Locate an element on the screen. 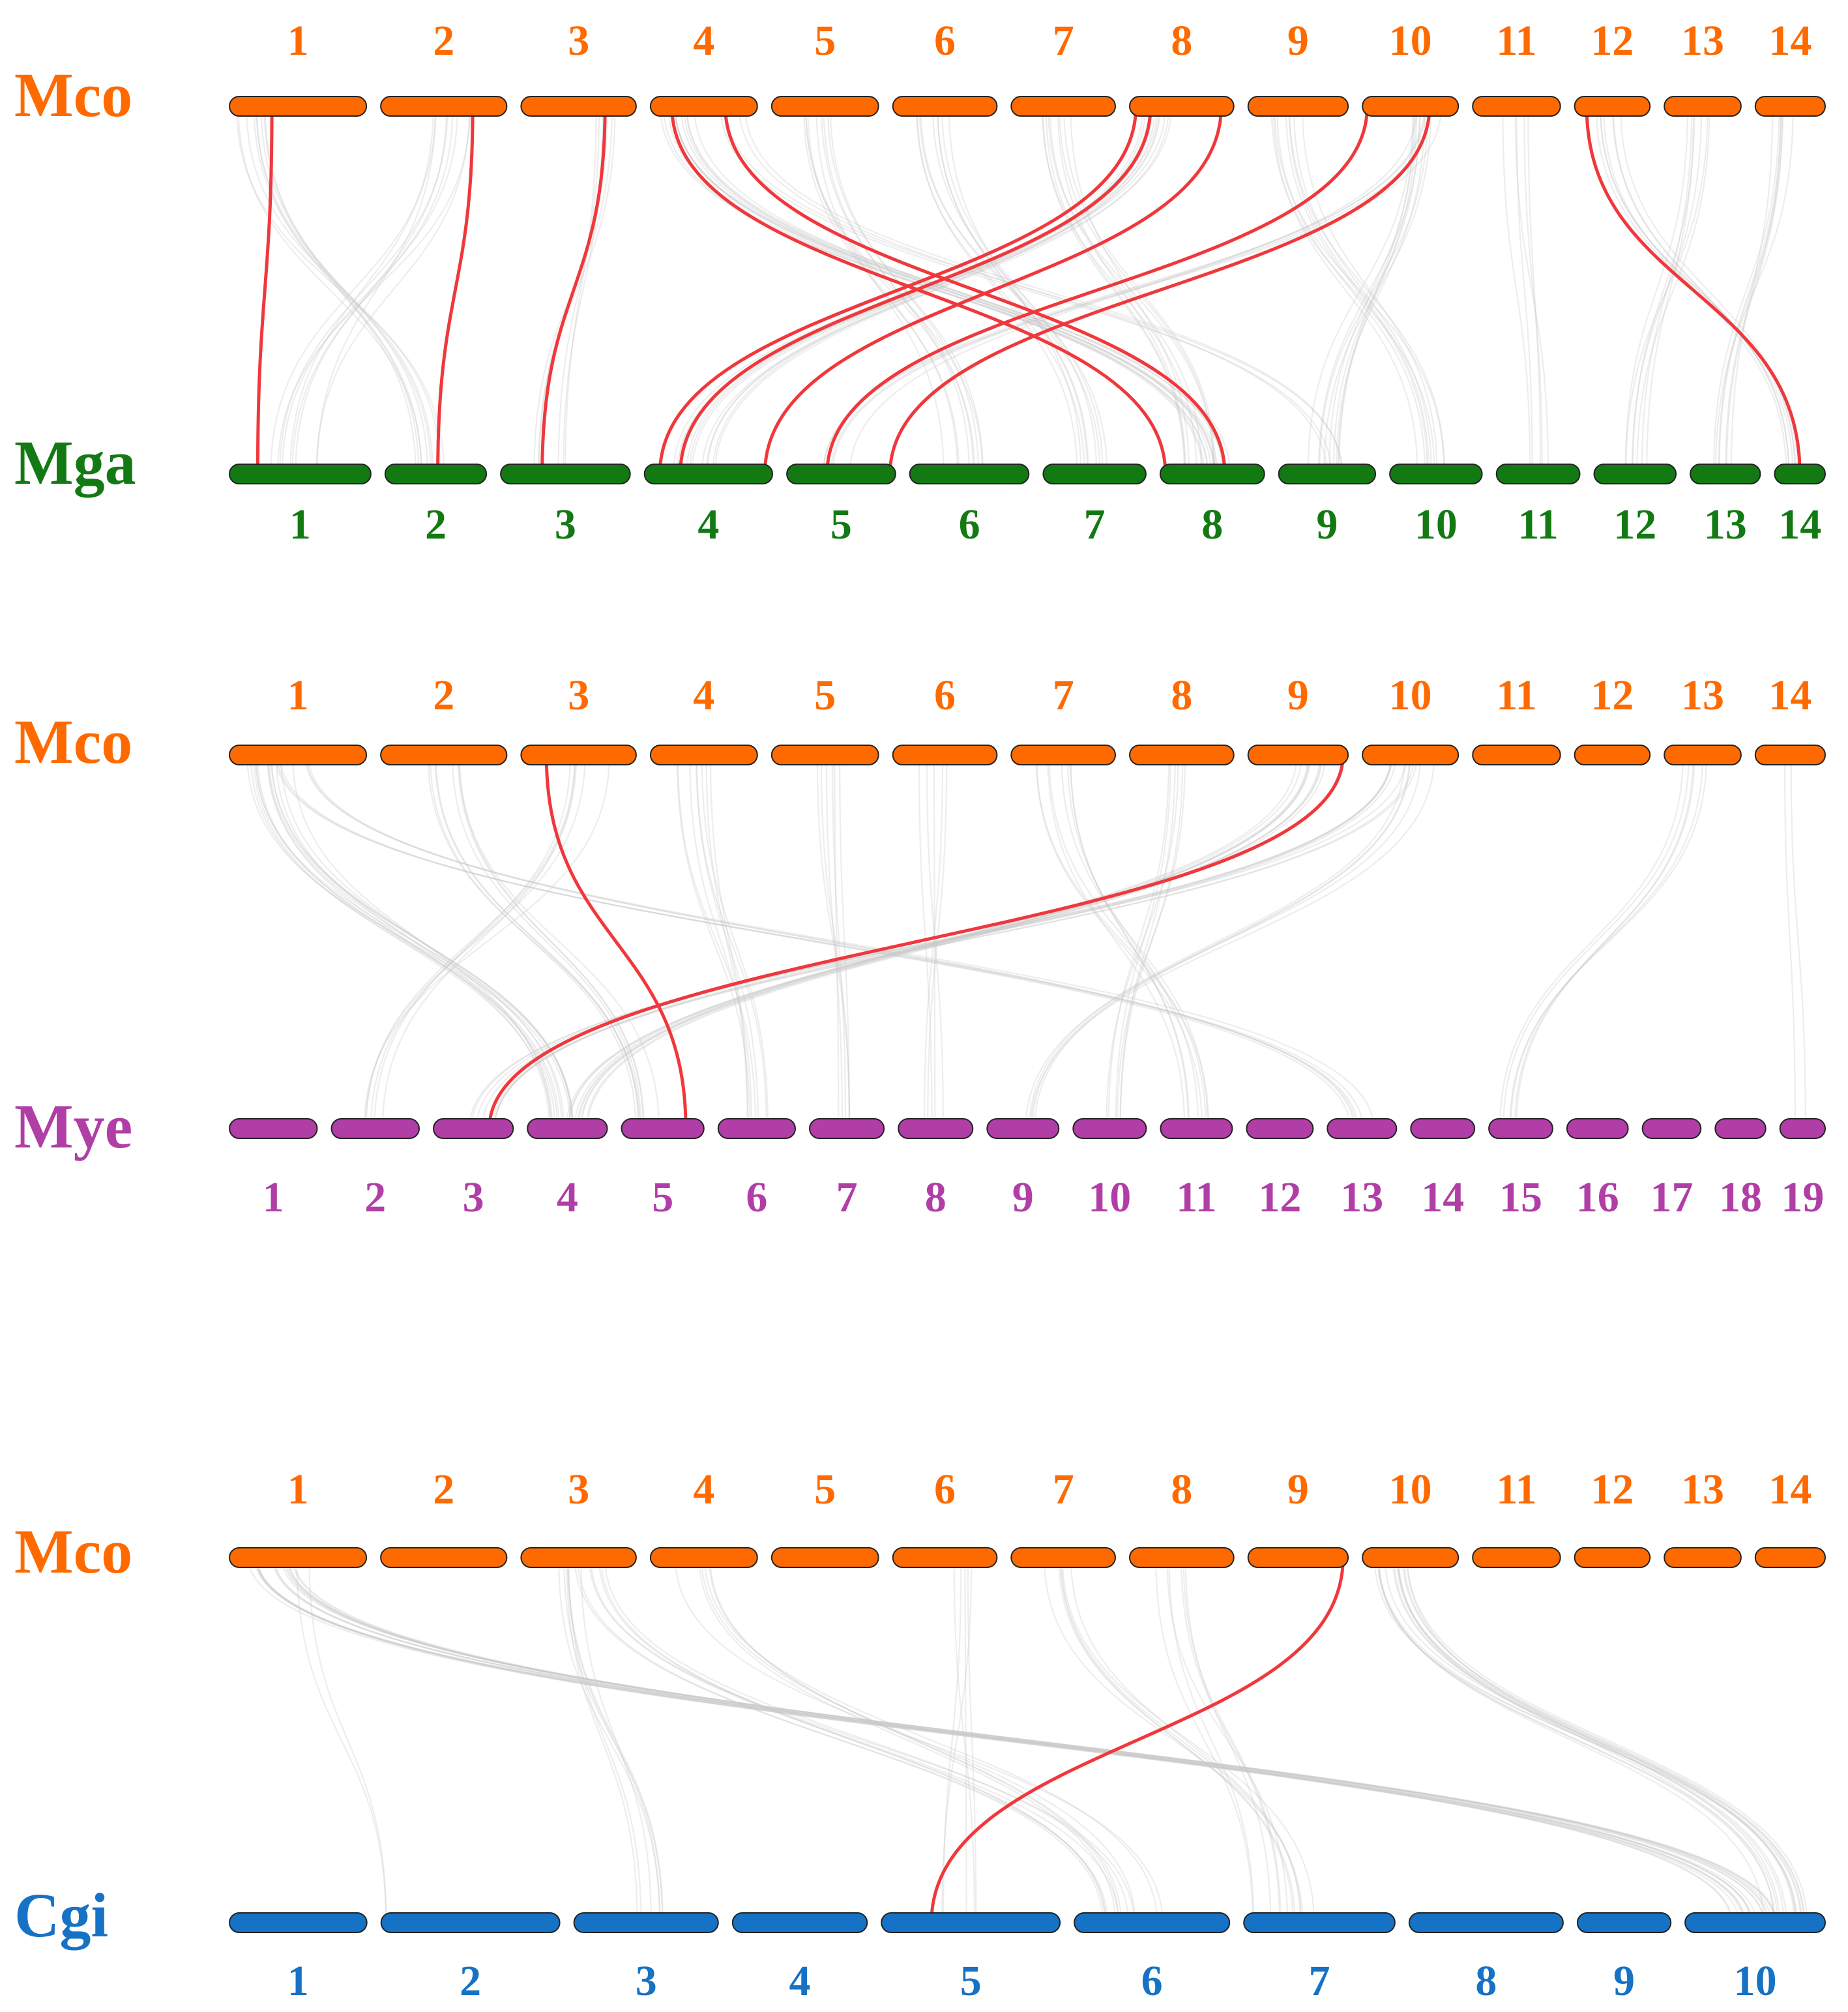  top-chromosome-number: 5 is located at coordinates (825, 41).